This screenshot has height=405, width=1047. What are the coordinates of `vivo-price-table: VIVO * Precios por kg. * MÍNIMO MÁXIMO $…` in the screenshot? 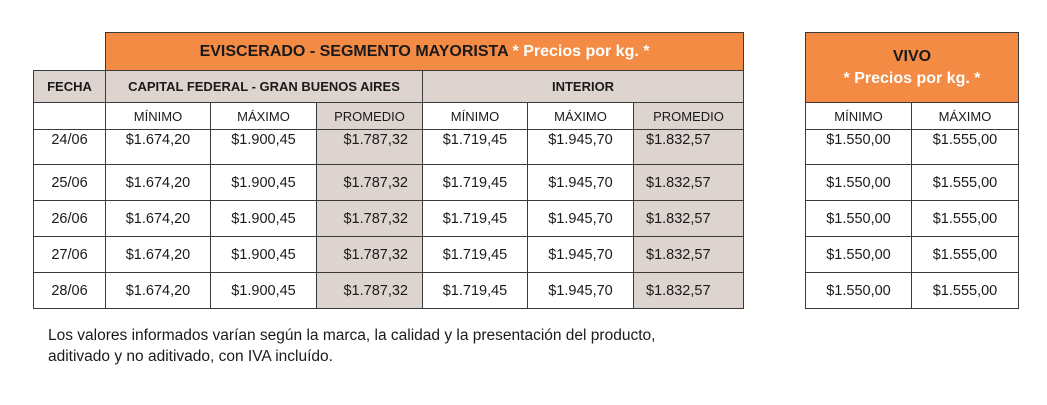 It's located at (912, 170).